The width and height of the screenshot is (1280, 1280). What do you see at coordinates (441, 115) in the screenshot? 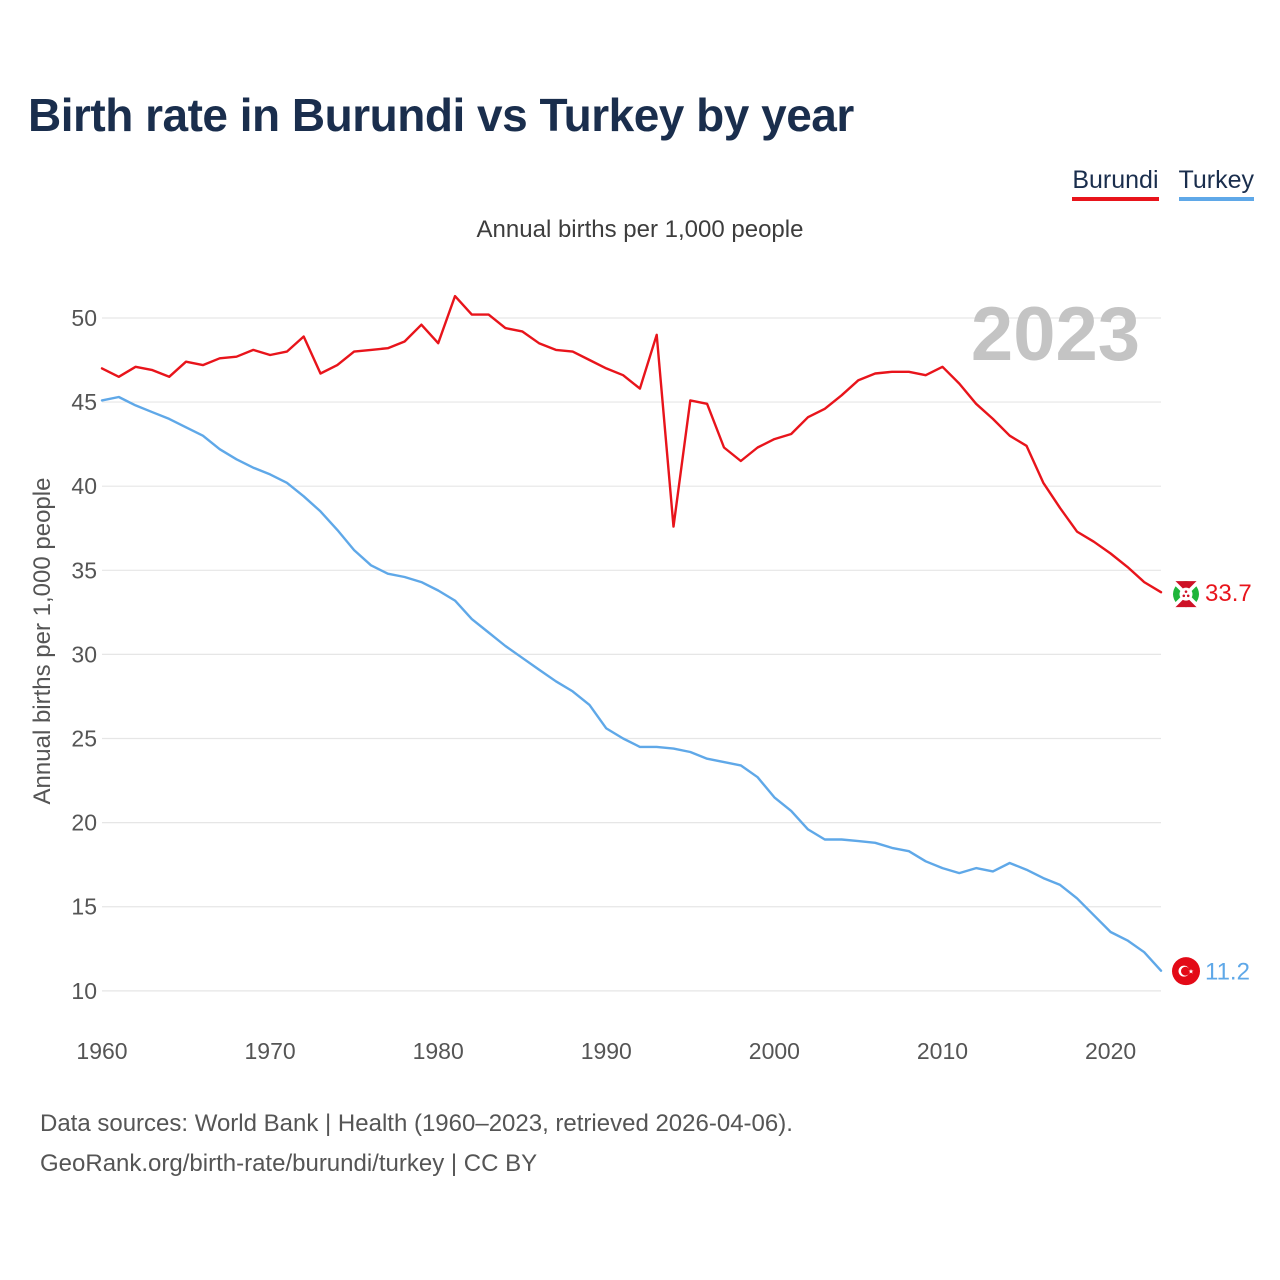
I see `chart-title: Birth rate in Burundi vs Turkey by year` at bounding box center [441, 115].